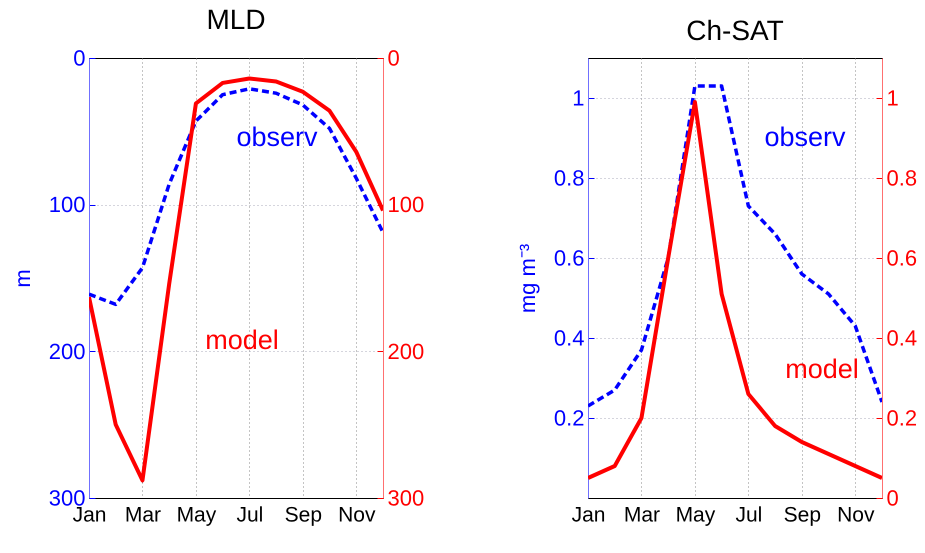  What do you see at coordinates (22, 278) in the screenshot?
I see `y-axis-title: m` at bounding box center [22, 278].